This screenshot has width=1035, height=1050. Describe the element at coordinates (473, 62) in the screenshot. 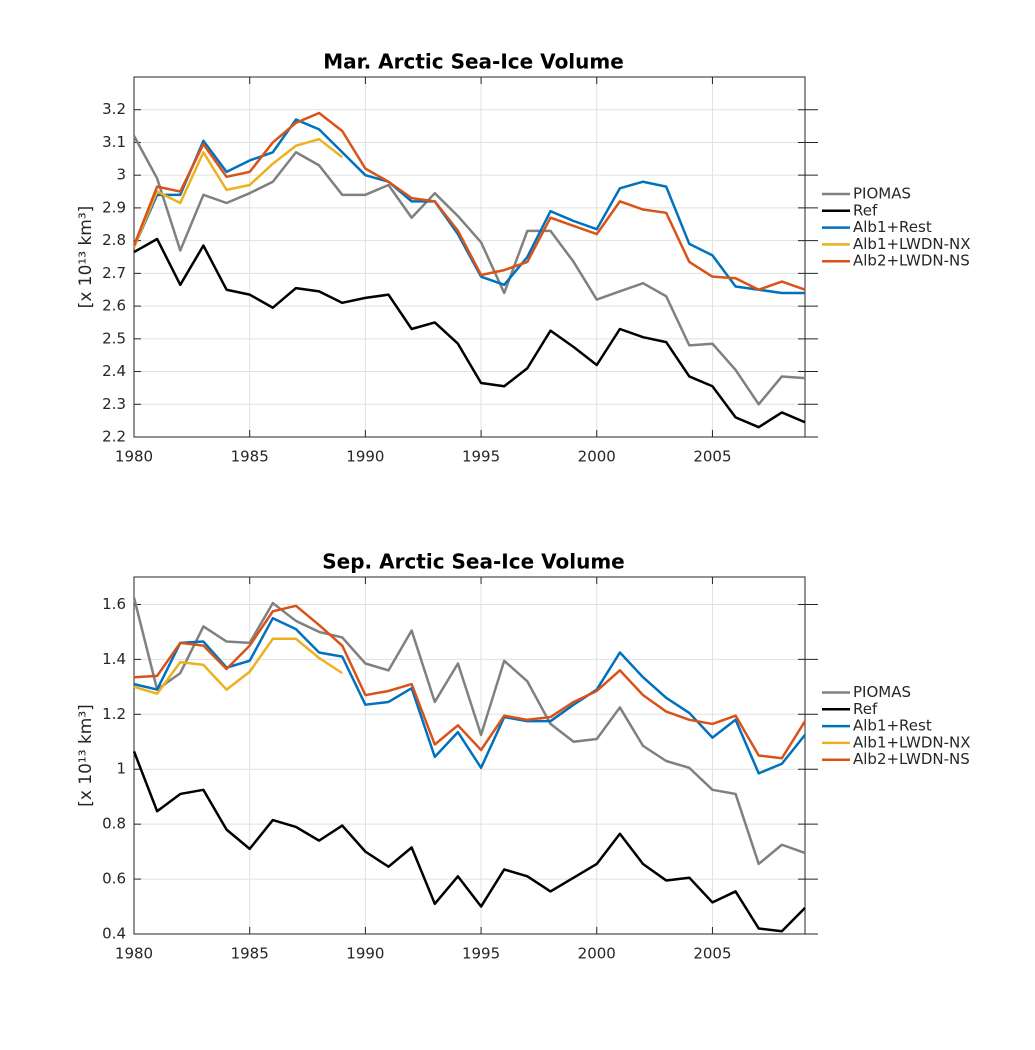

I see `chart-title: Mar. Arctic Sea-Ice Volume` at that location.